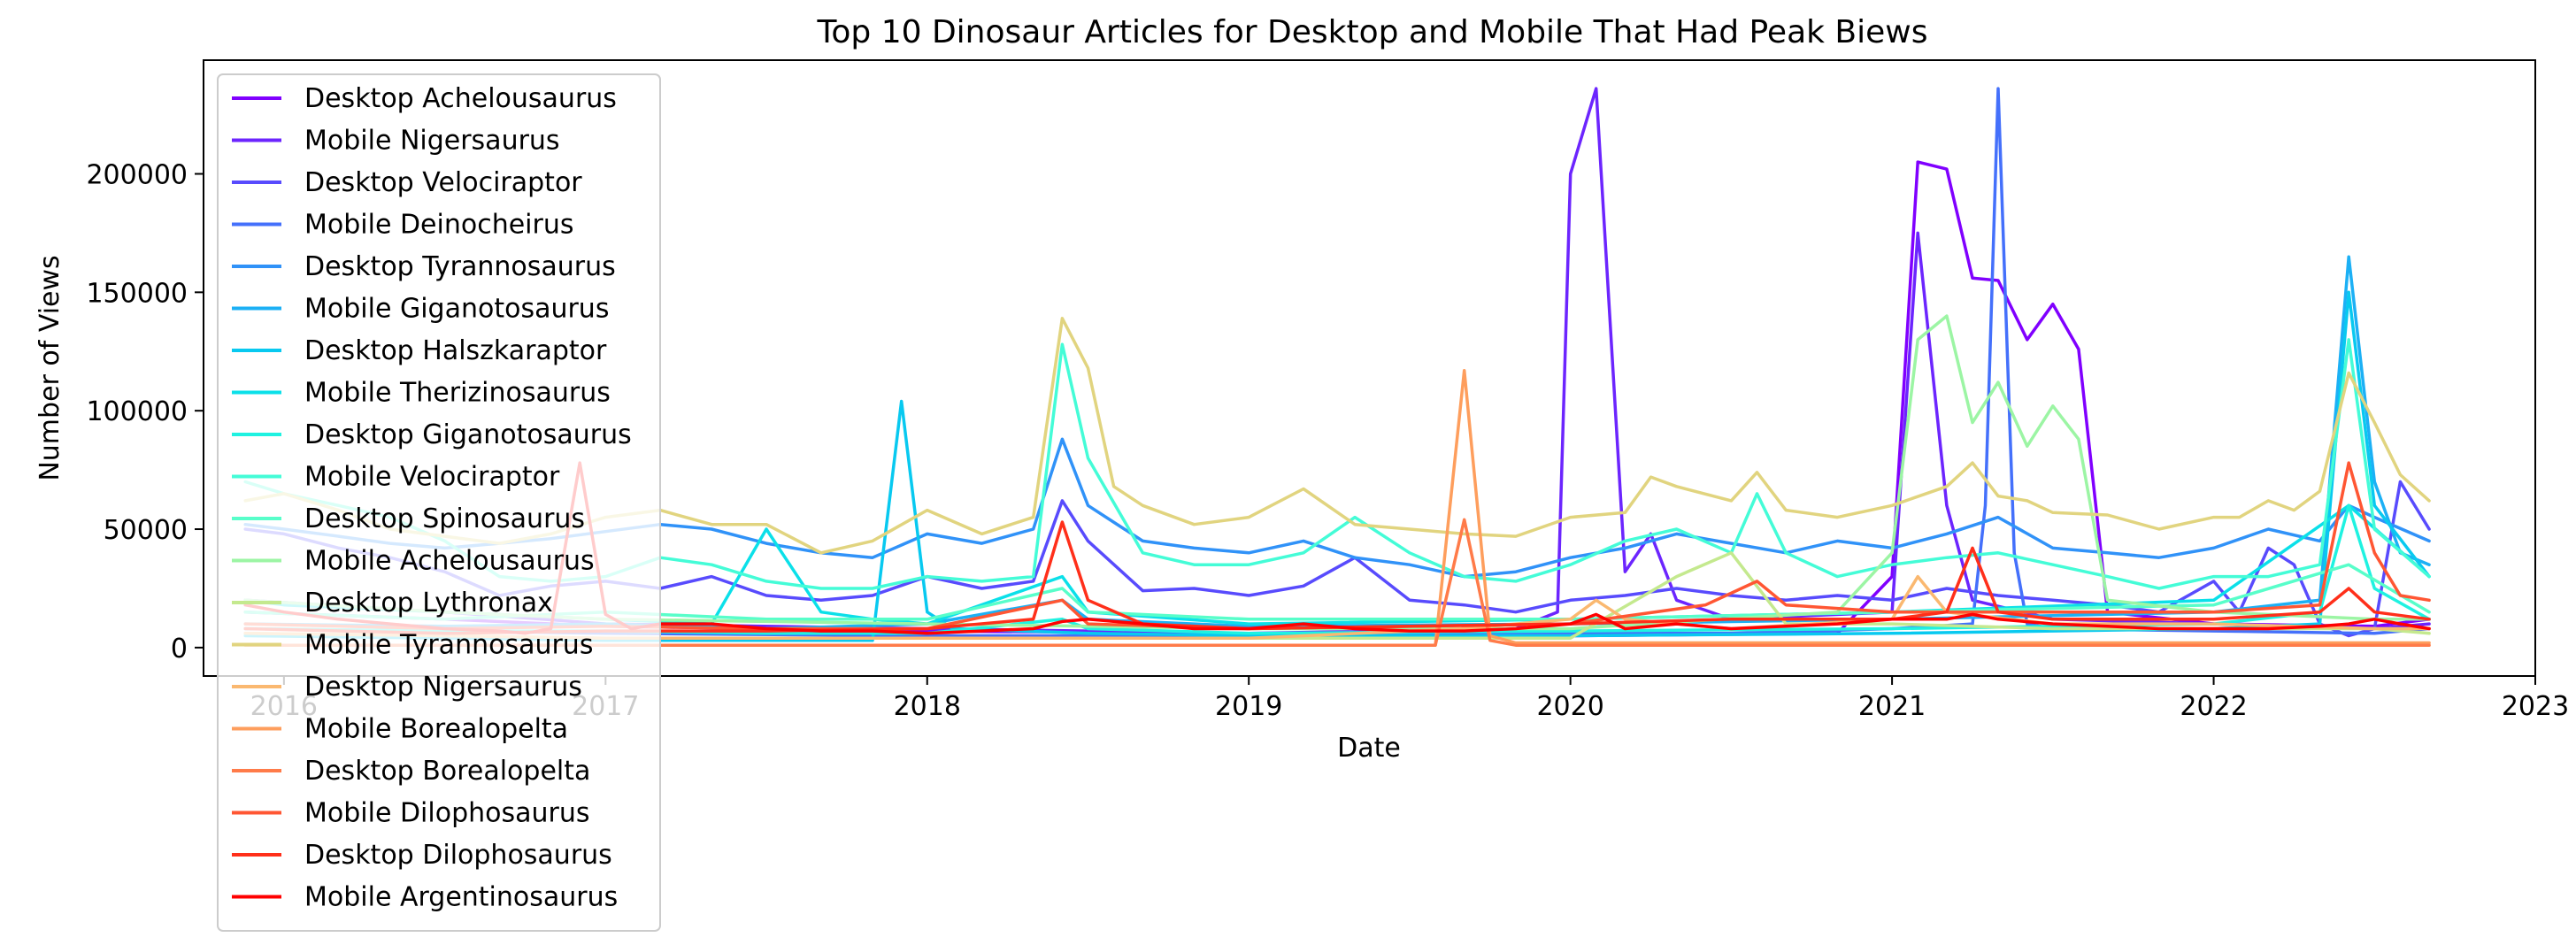 The width and height of the screenshot is (2576, 945). What do you see at coordinates (448, 645) in the screenshot?
I see `legend-label: Mobile Tyrannosaurus` at bounding box center [448, 645].